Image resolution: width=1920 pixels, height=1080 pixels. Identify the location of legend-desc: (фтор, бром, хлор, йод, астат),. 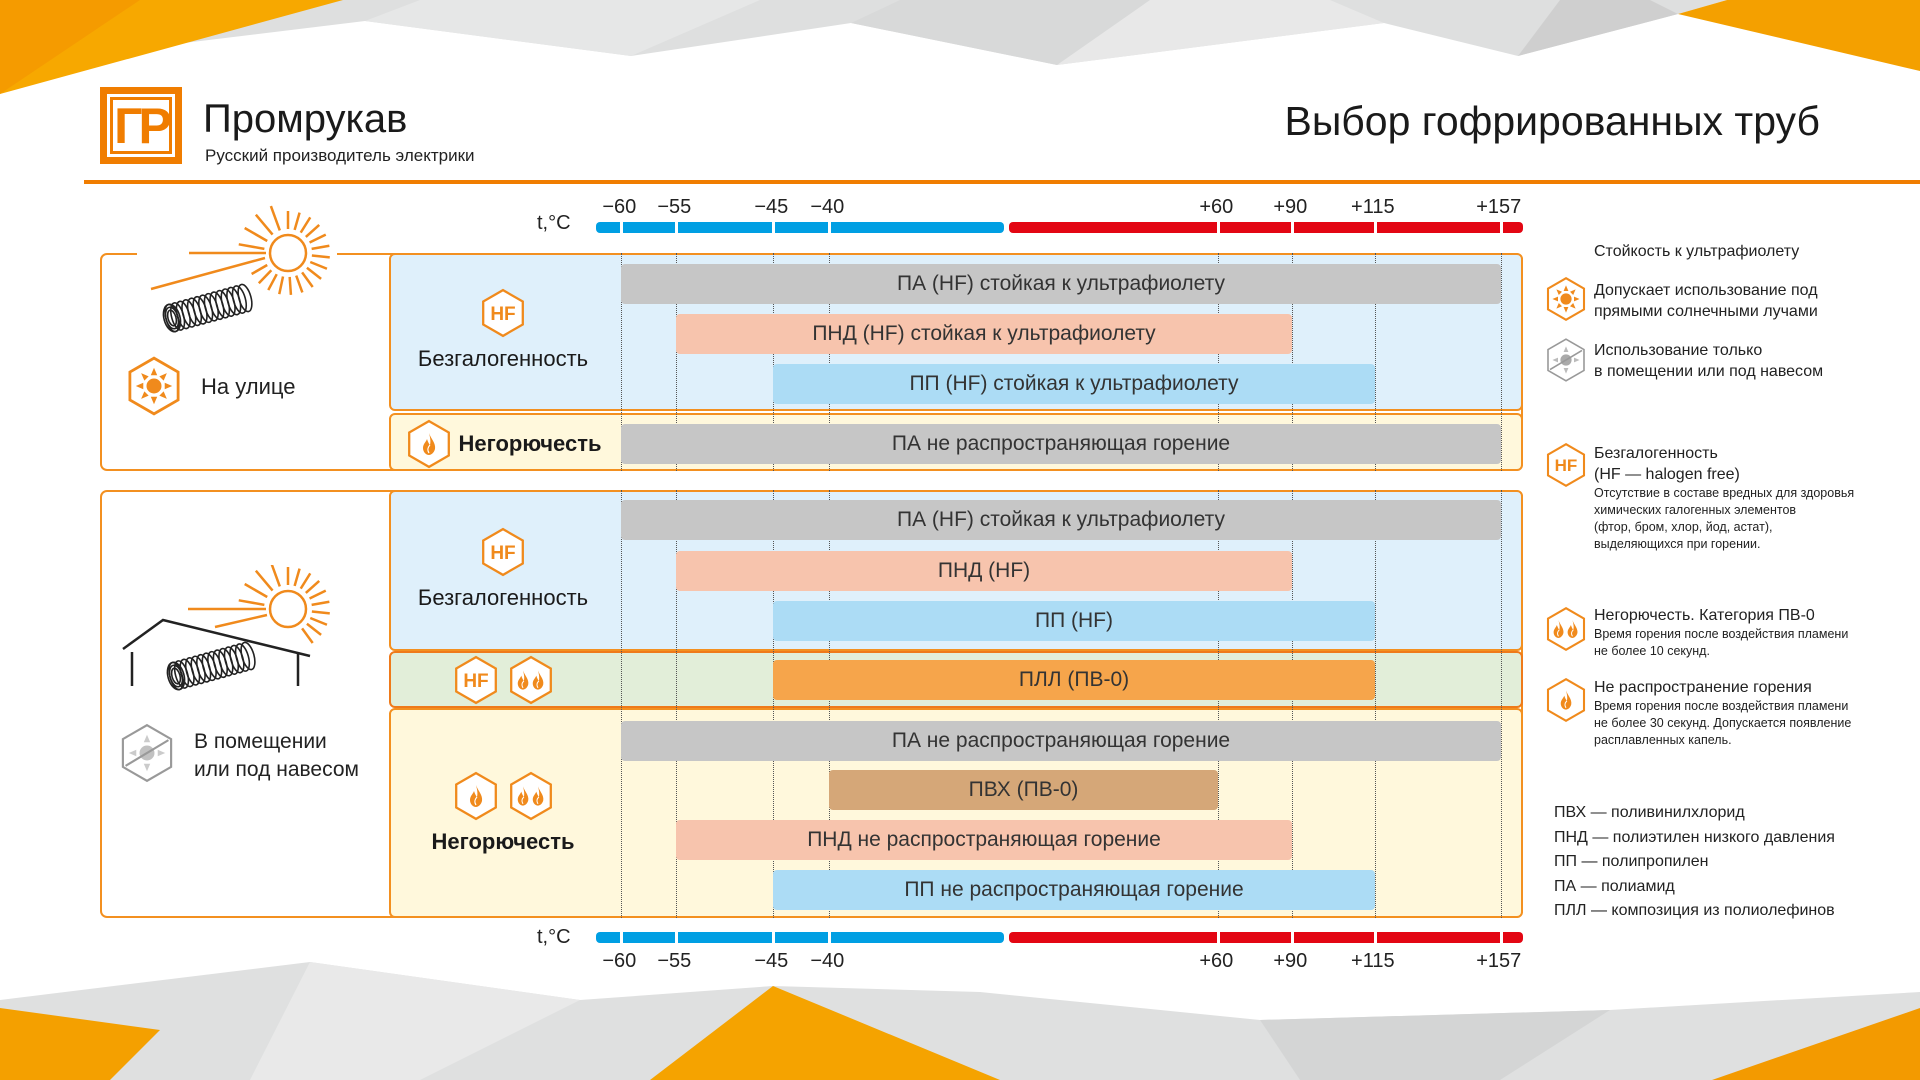
(1683, 527).